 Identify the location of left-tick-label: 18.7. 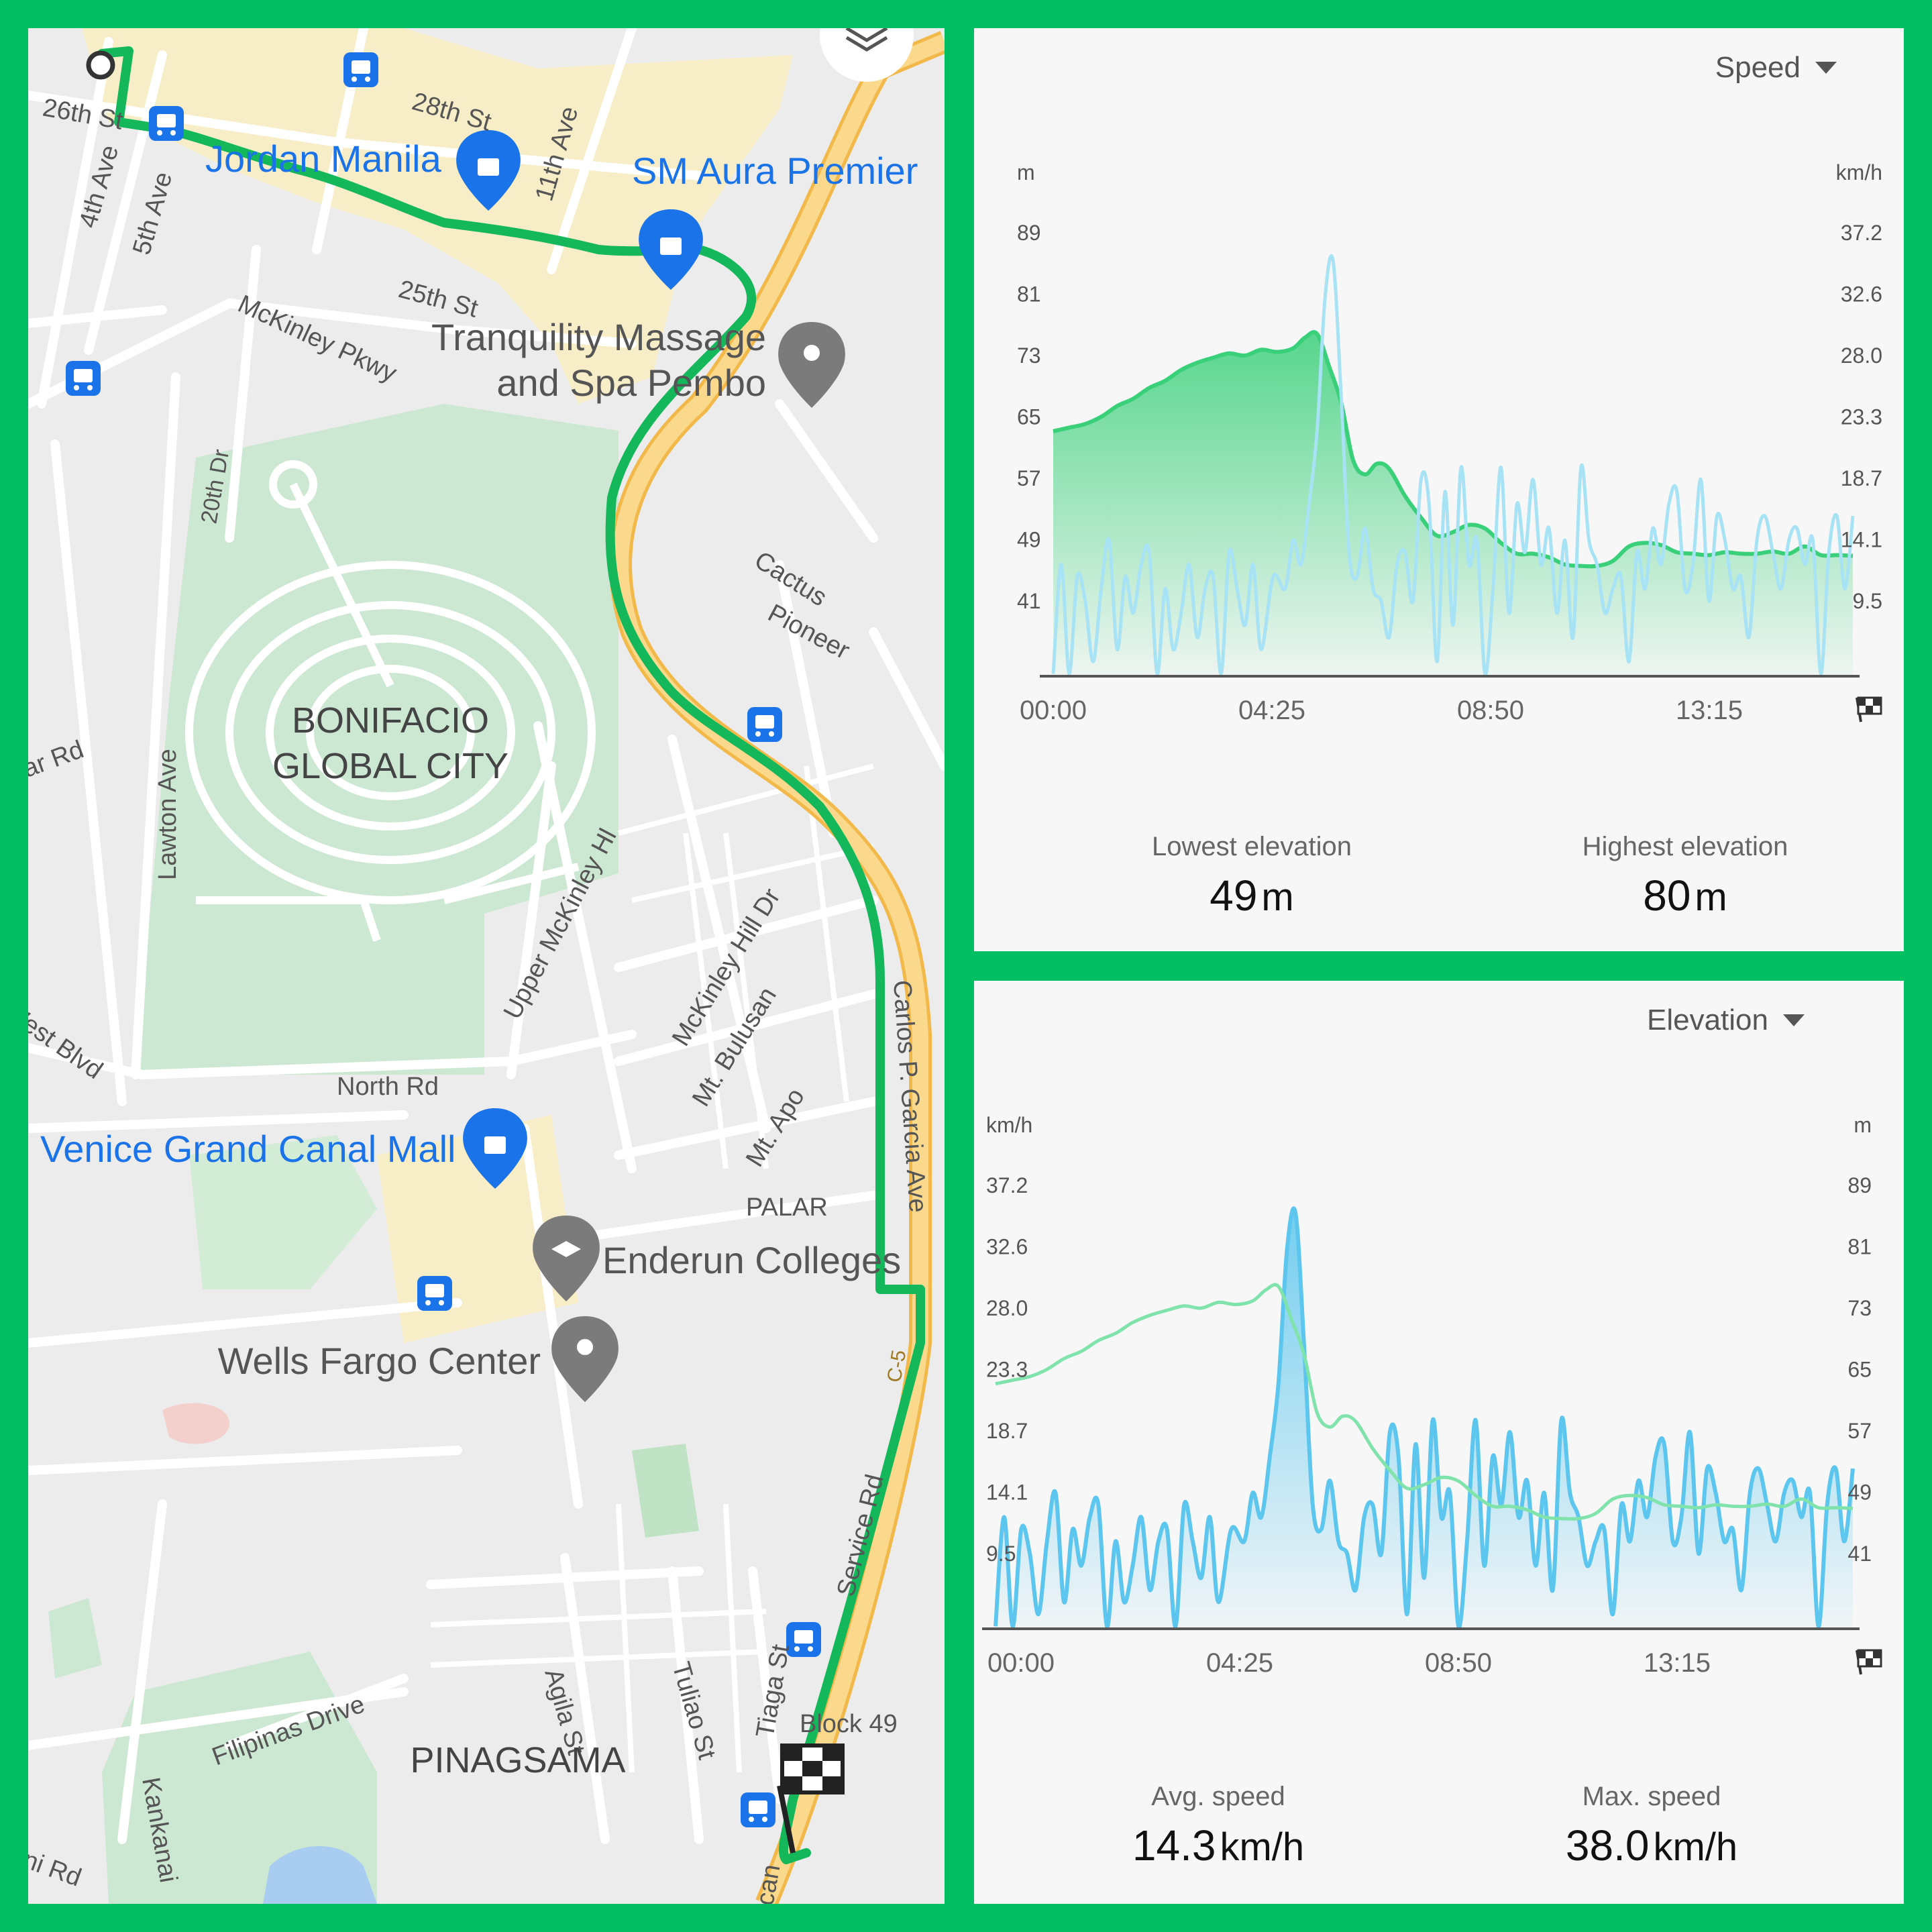
(1007, 1431).